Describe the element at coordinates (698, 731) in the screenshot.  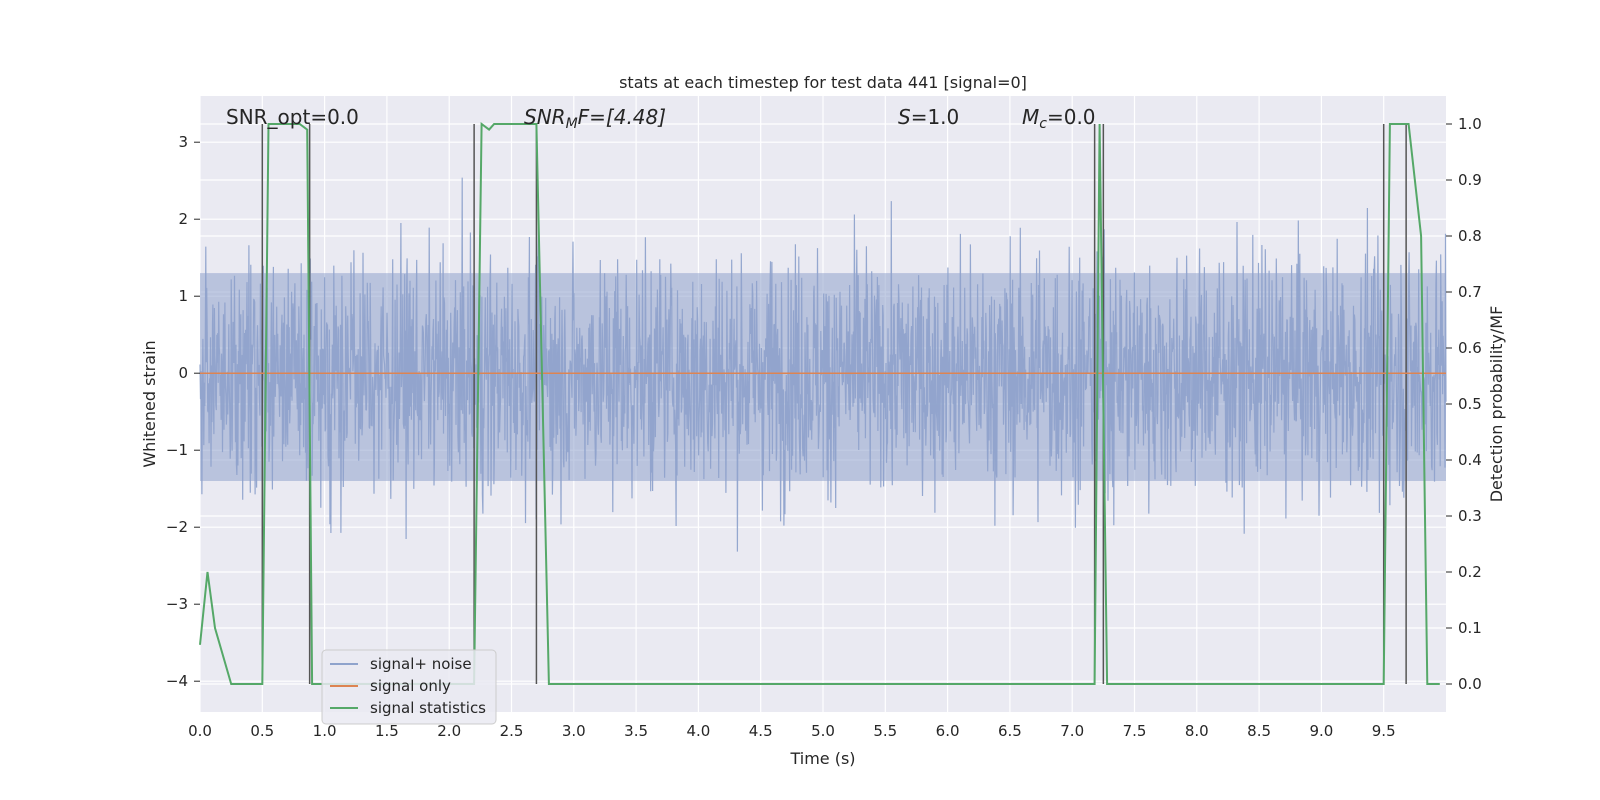
I see `x-tick-label: 4.0` at that location.